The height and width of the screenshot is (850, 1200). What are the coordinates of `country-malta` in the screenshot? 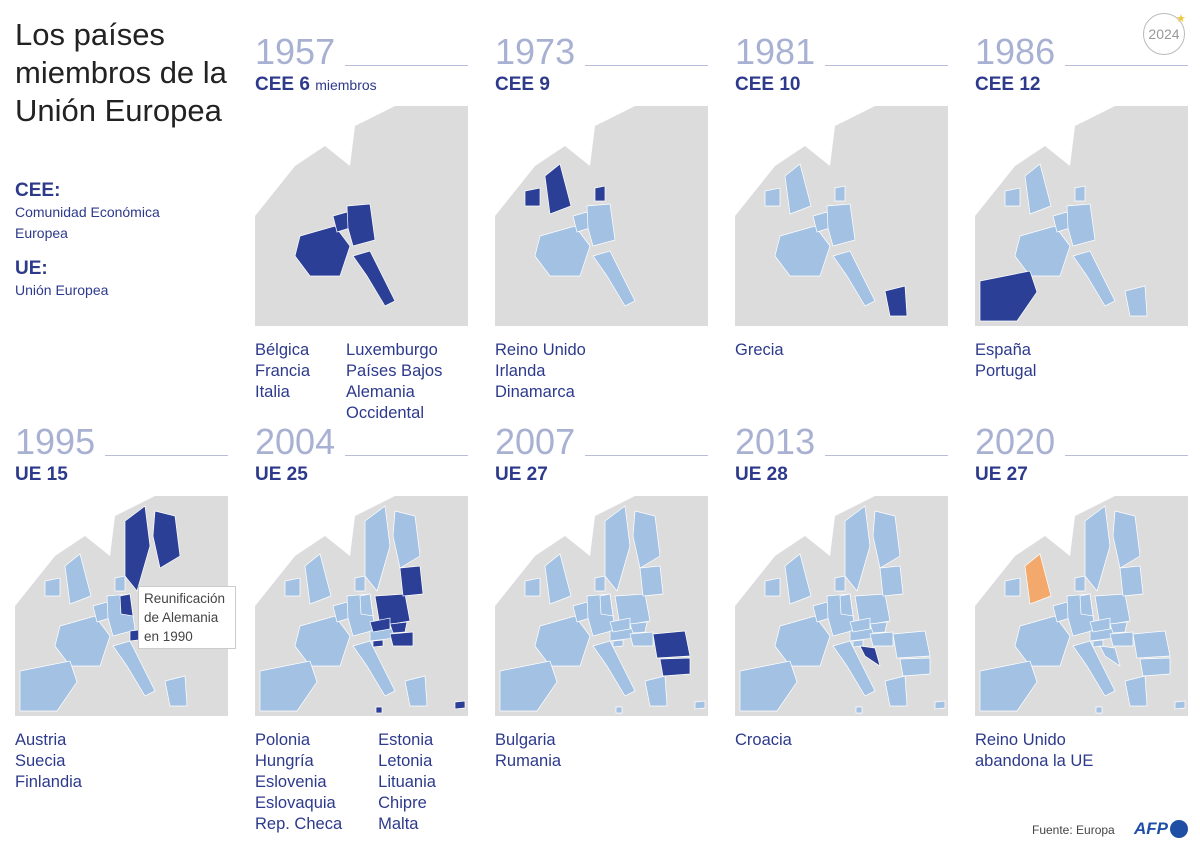 It's located at (379, 710).